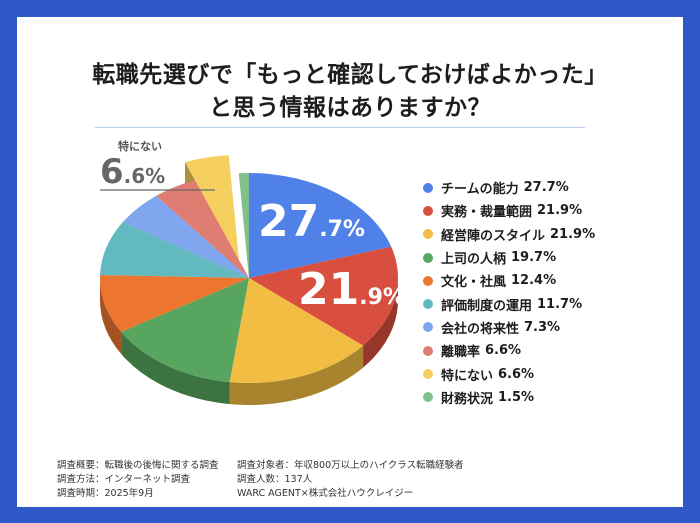  I want to click on title-line-1: 転職先選びで「もっと確認しておけばよかった」, so click(350, 75).